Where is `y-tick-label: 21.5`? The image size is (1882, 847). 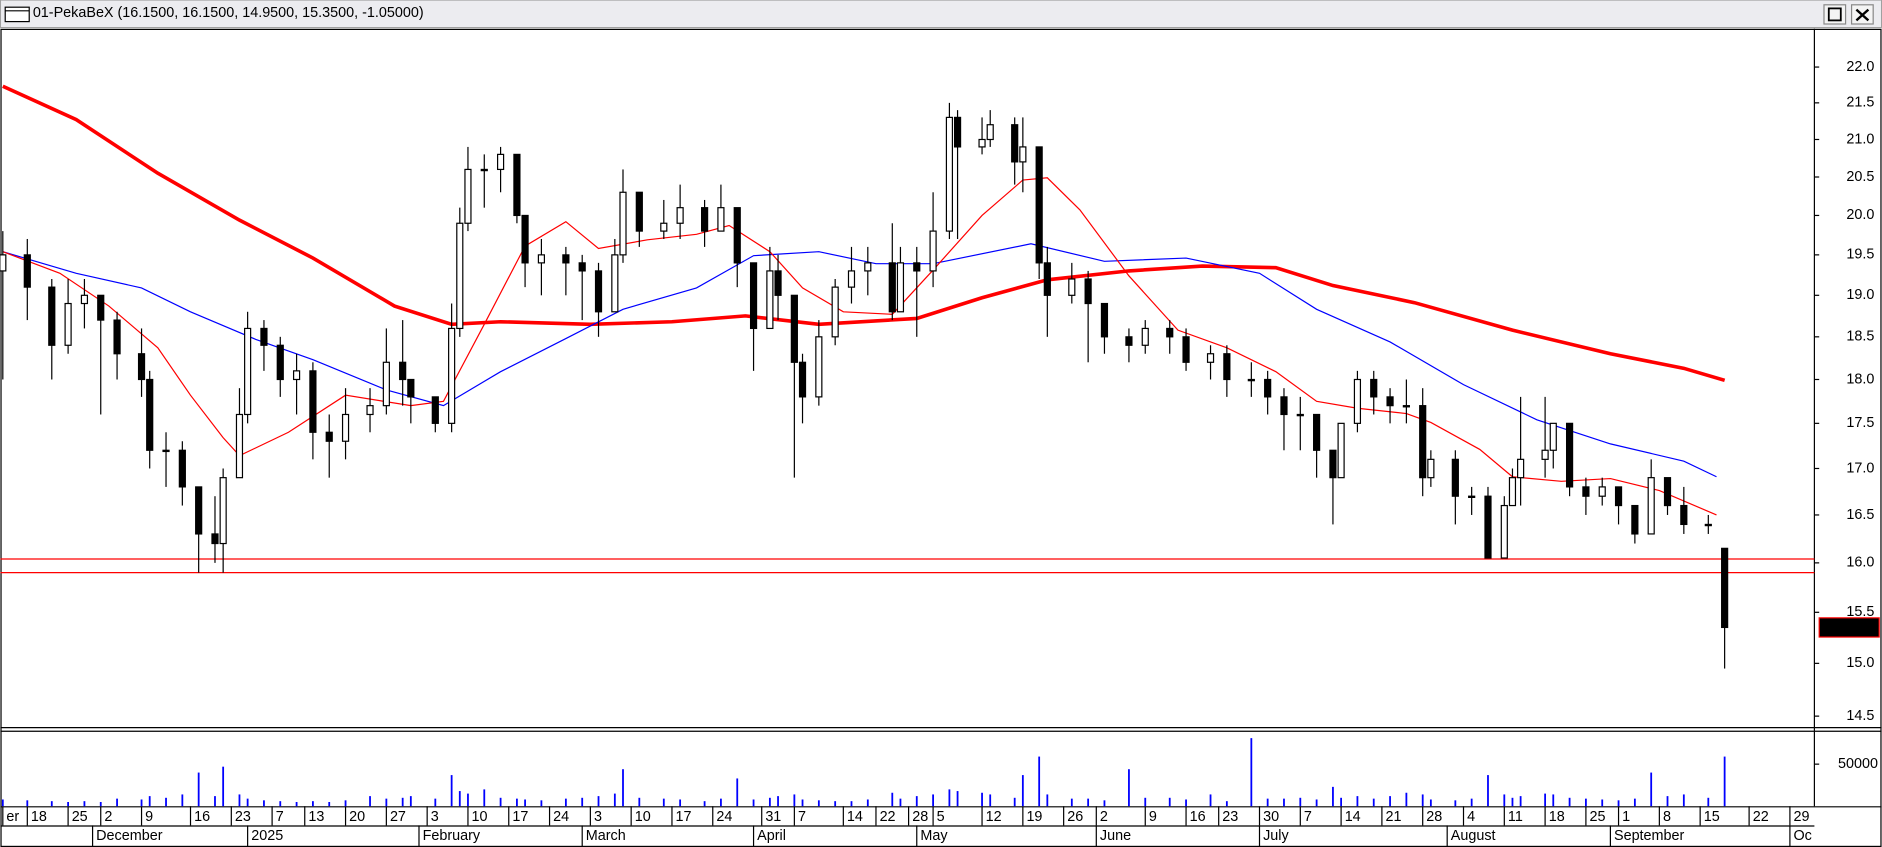
y-tick-label: 21.5 is located at coordinates (1860, 103).